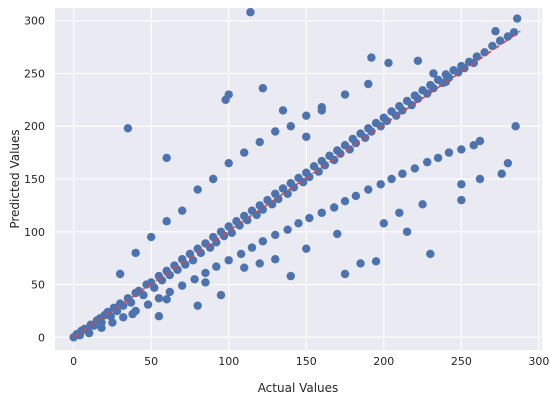 The height and width of the screenshot is (401, 550). I want to click on x-tick-labels: 0 50 100 150 200 250 300, so click(309, 361).